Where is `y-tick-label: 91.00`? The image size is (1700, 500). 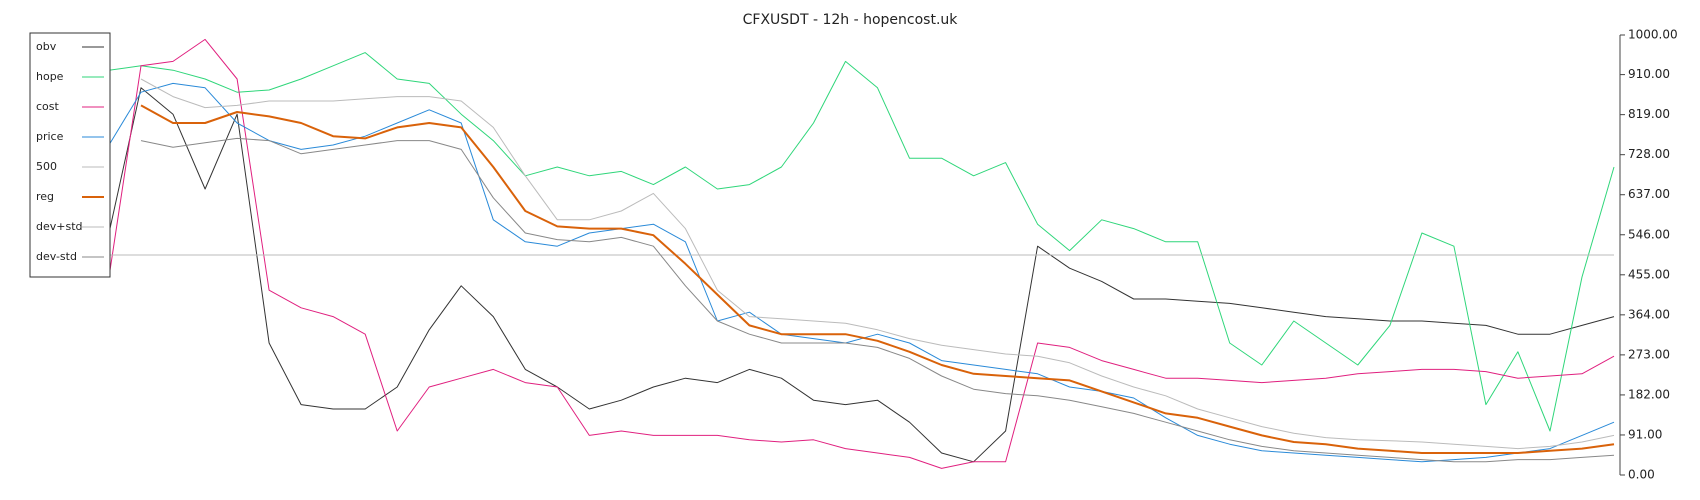
y-tick-label: 91.00 is located at coordinates (1645, 434).